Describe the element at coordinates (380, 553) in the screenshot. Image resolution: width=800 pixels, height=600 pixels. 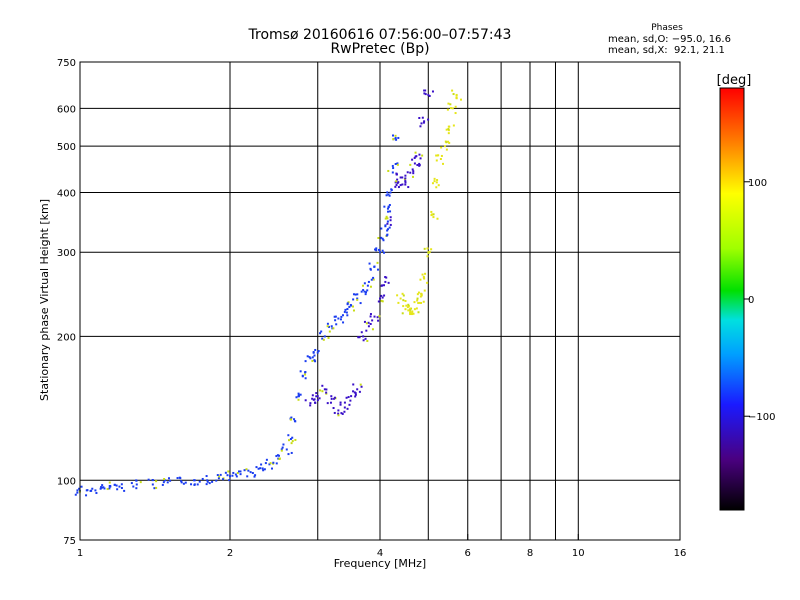
I see `x-tick-label: 4` at that location.